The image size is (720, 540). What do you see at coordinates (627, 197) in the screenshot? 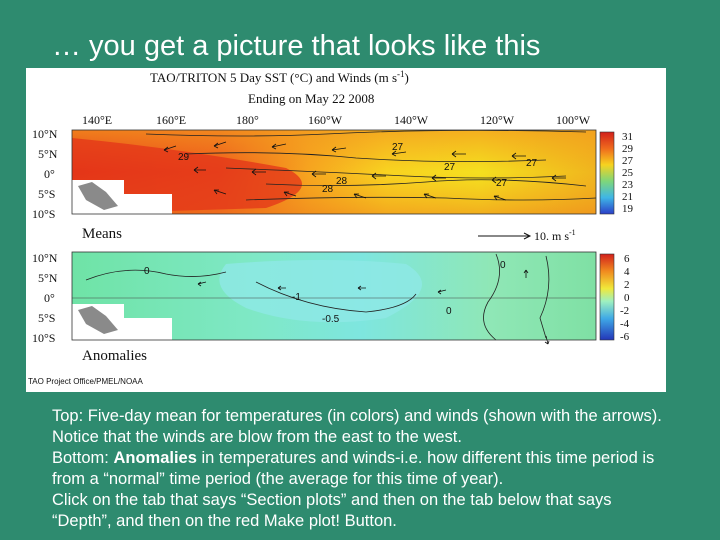
I see `colorbar-tick: 21` at bounding box center [627, 197].